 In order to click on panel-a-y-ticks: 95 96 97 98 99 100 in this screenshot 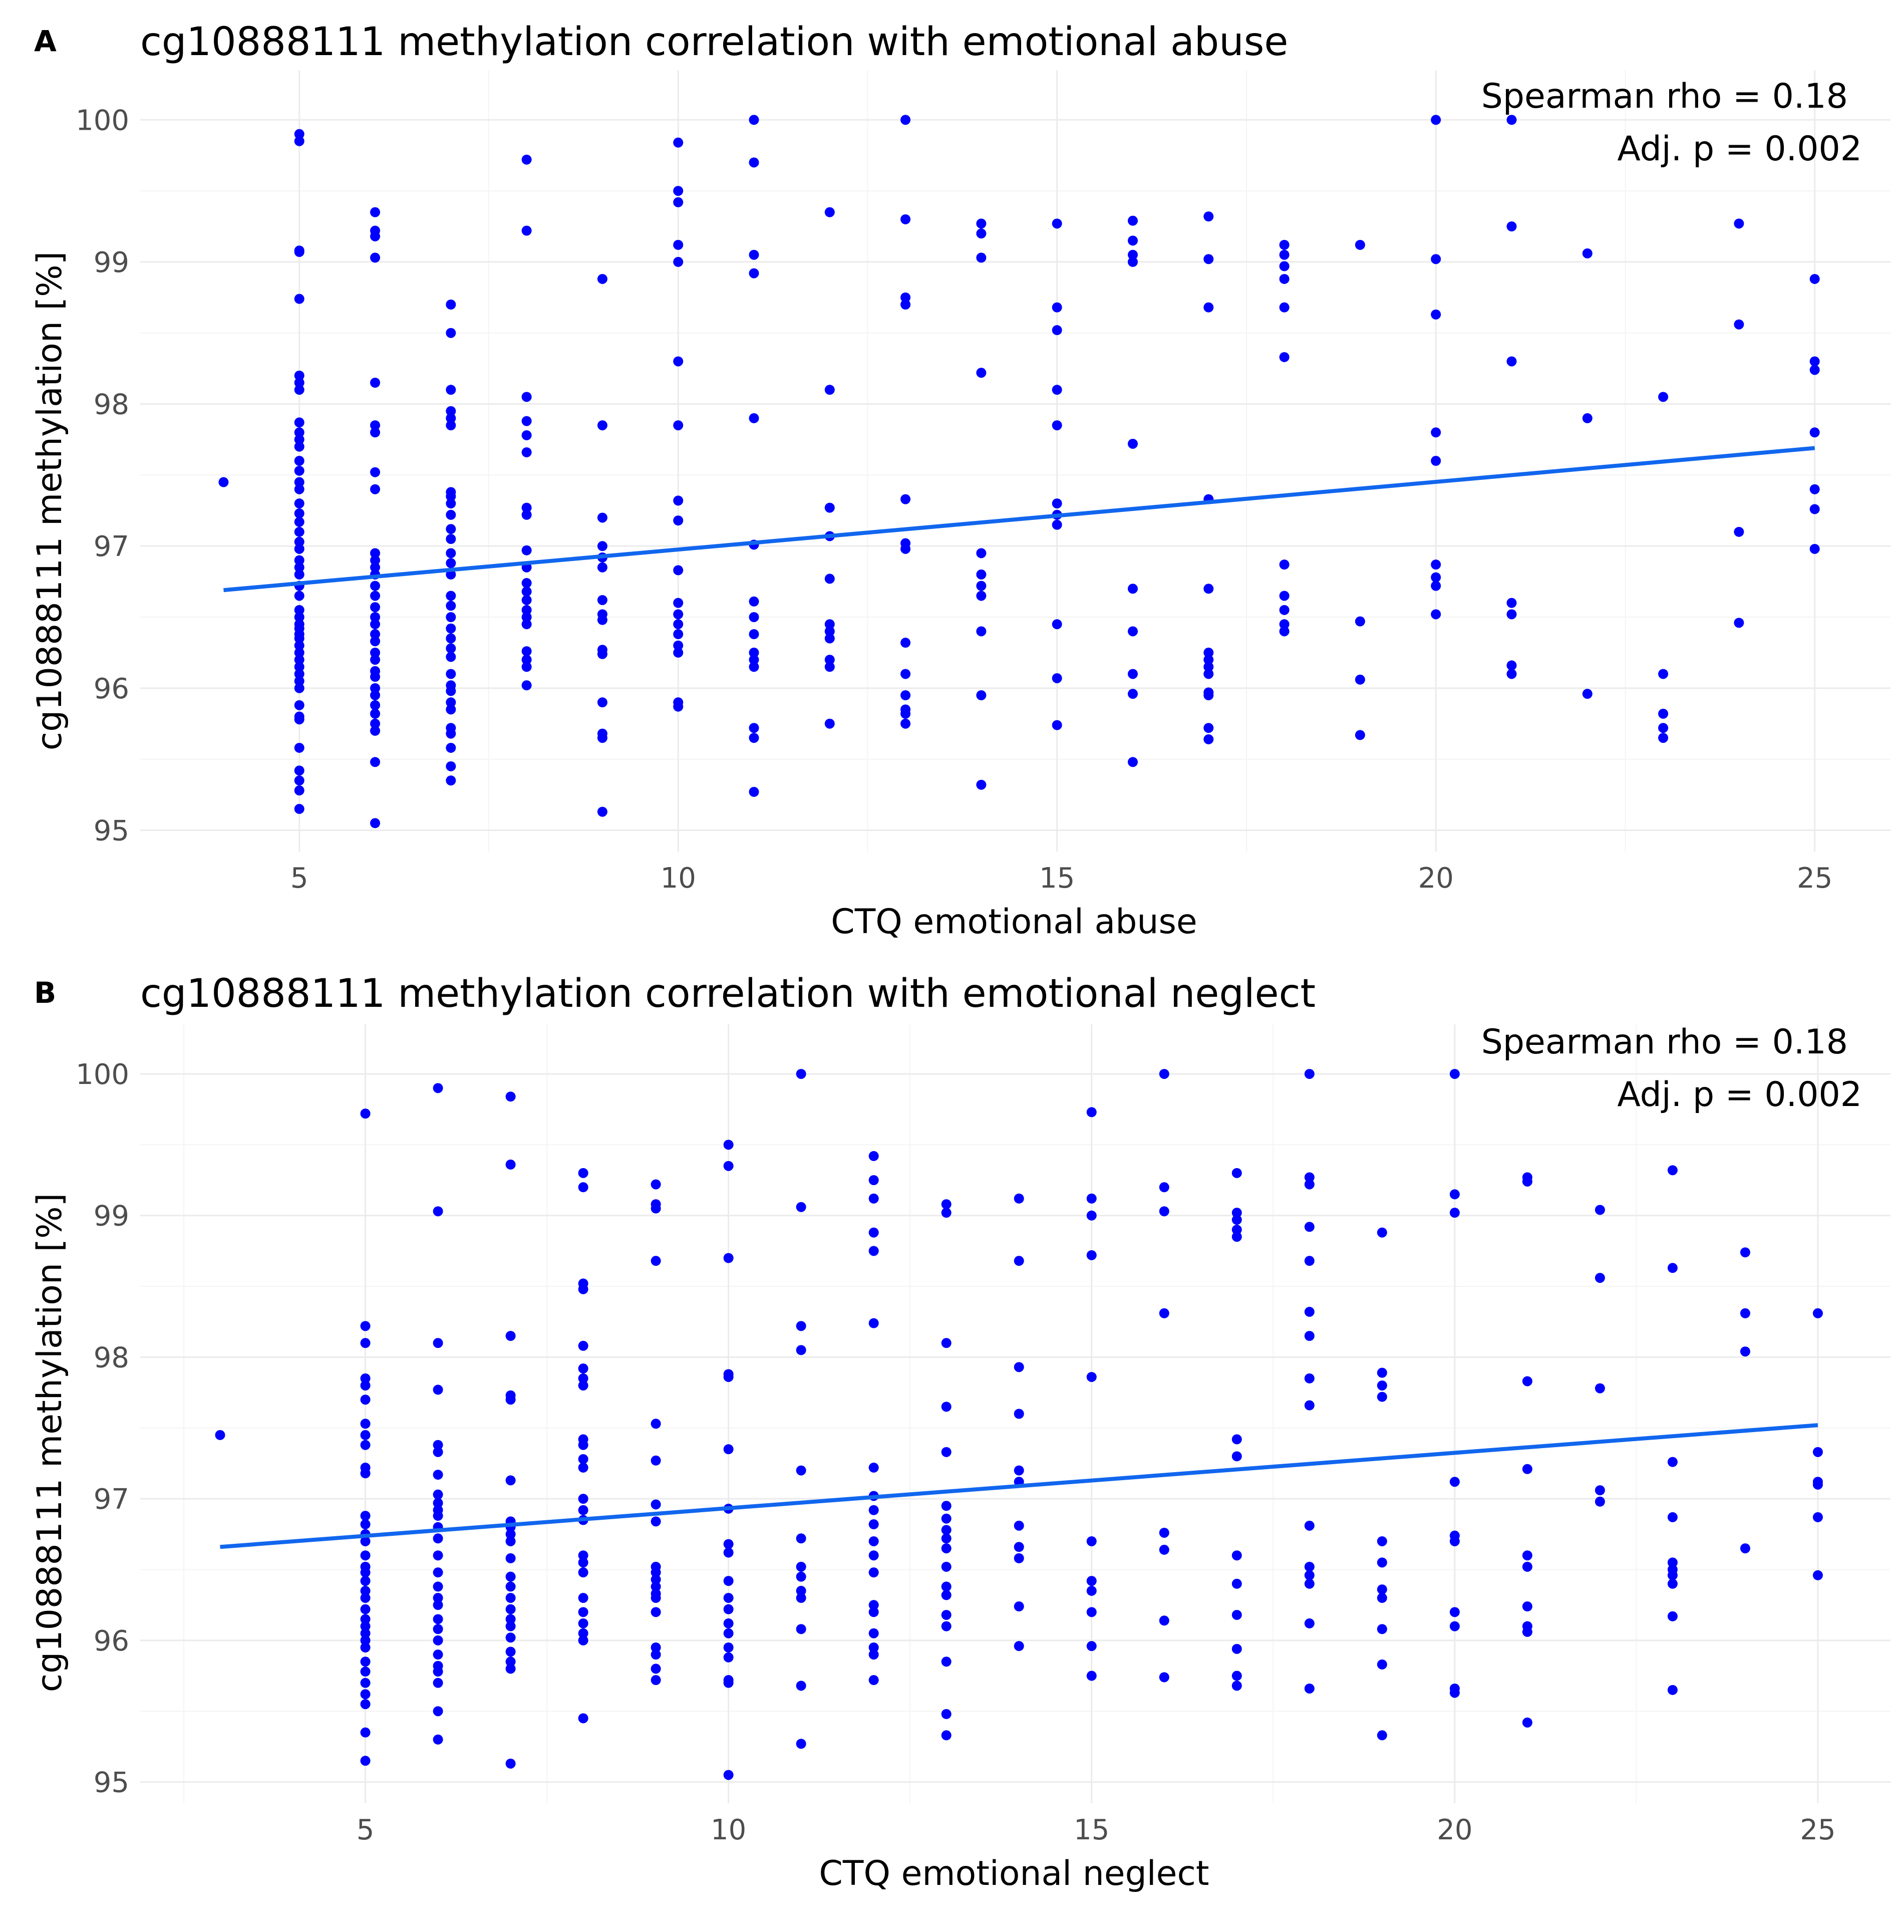, I will do `click(102, 475)`.